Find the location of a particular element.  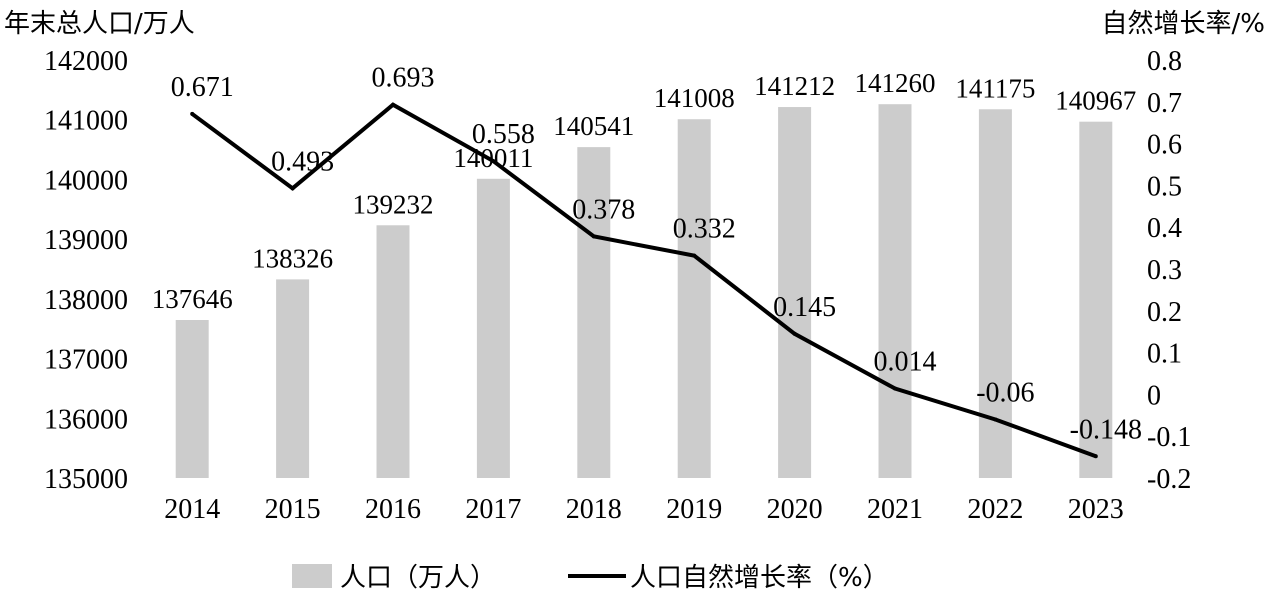

y-right-tick-label: -0.1 is located at coordinates (1169, 437).